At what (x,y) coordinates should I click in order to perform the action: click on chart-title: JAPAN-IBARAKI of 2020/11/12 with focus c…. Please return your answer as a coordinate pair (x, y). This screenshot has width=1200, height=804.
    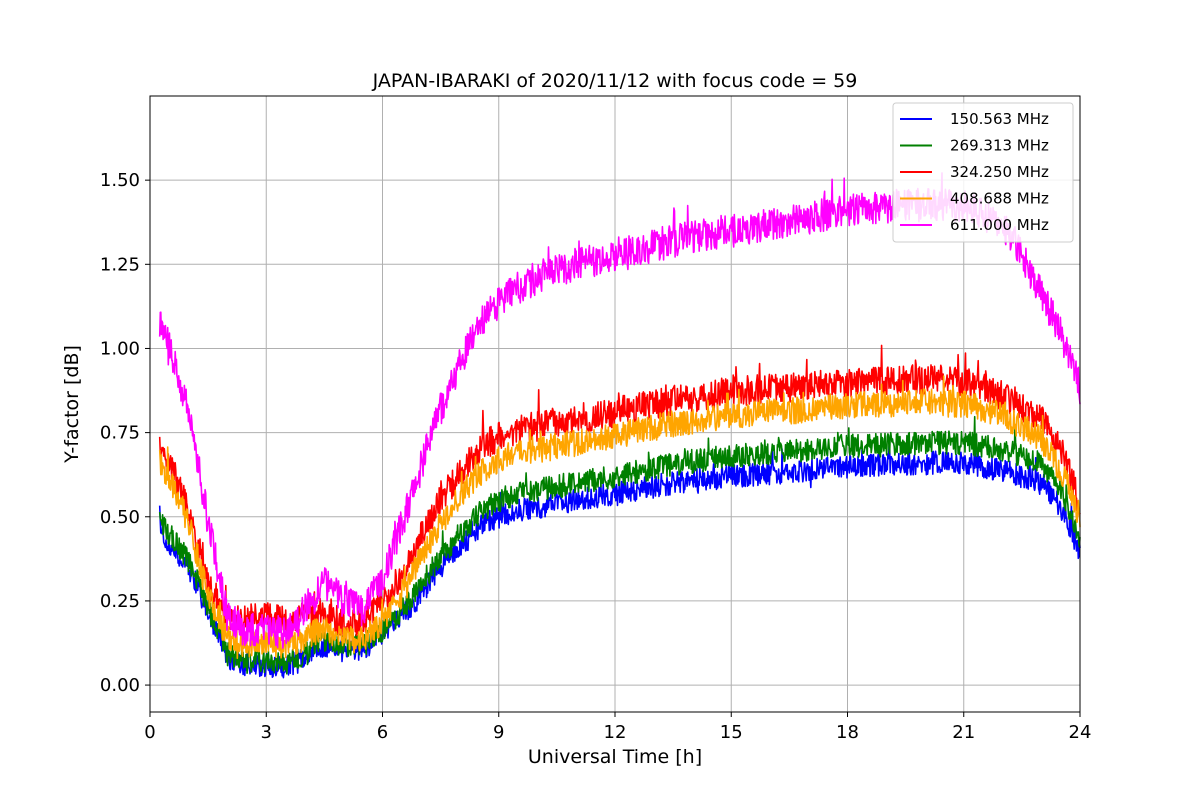
    Looking at the image, I should click on (615, 81).